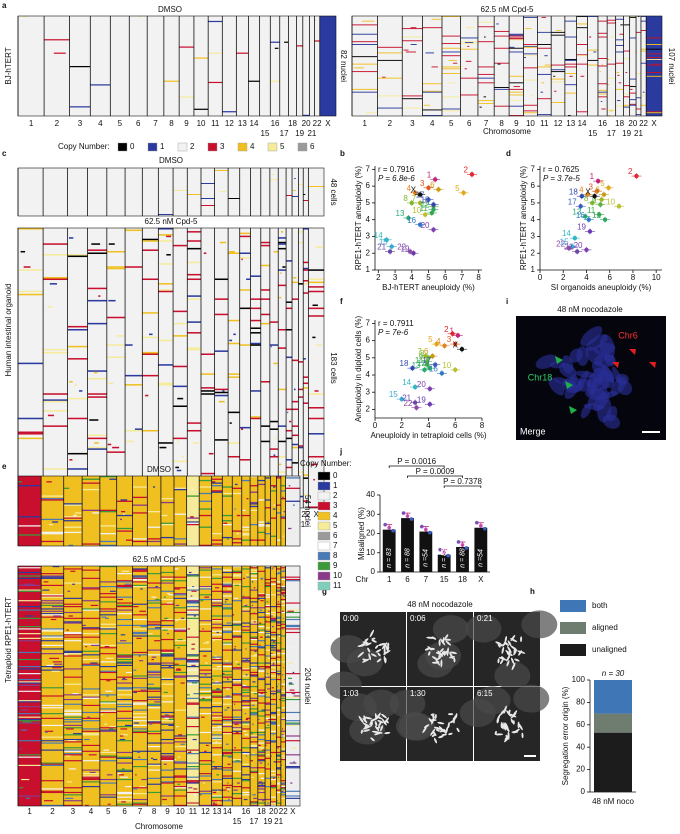 The width and height of the screenshot is (680, 834). What do you see at coordinates (307, 511) in the screenshot?
I see `cell-count: 54 nuclei` at bounding box center [307, 511].